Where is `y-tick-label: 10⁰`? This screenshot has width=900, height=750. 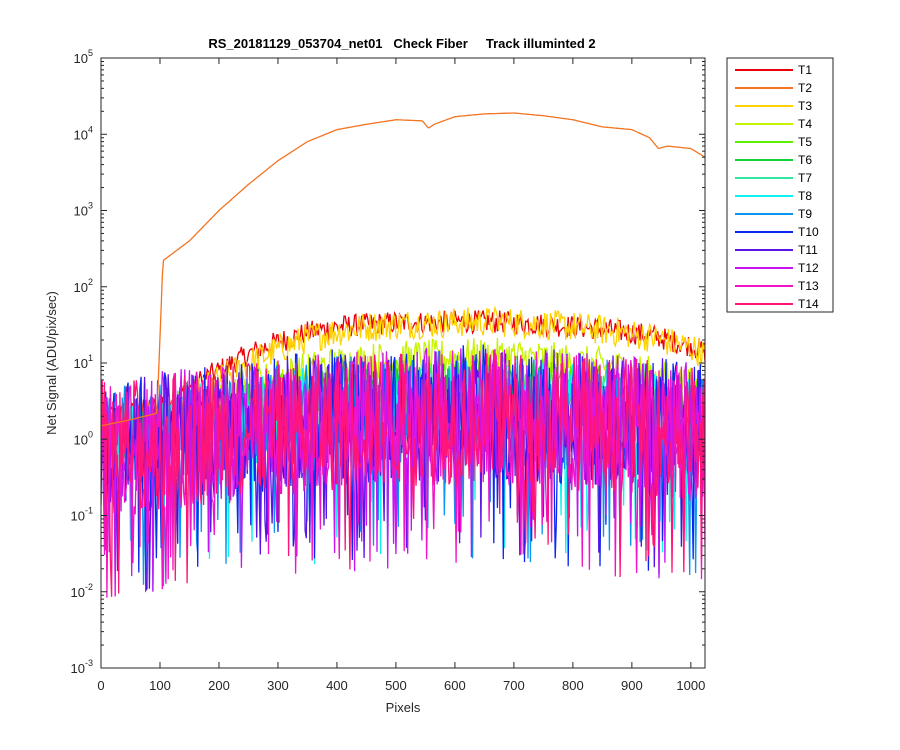
y-tick-label: 10⁰ is located at coordinates (83, 438).